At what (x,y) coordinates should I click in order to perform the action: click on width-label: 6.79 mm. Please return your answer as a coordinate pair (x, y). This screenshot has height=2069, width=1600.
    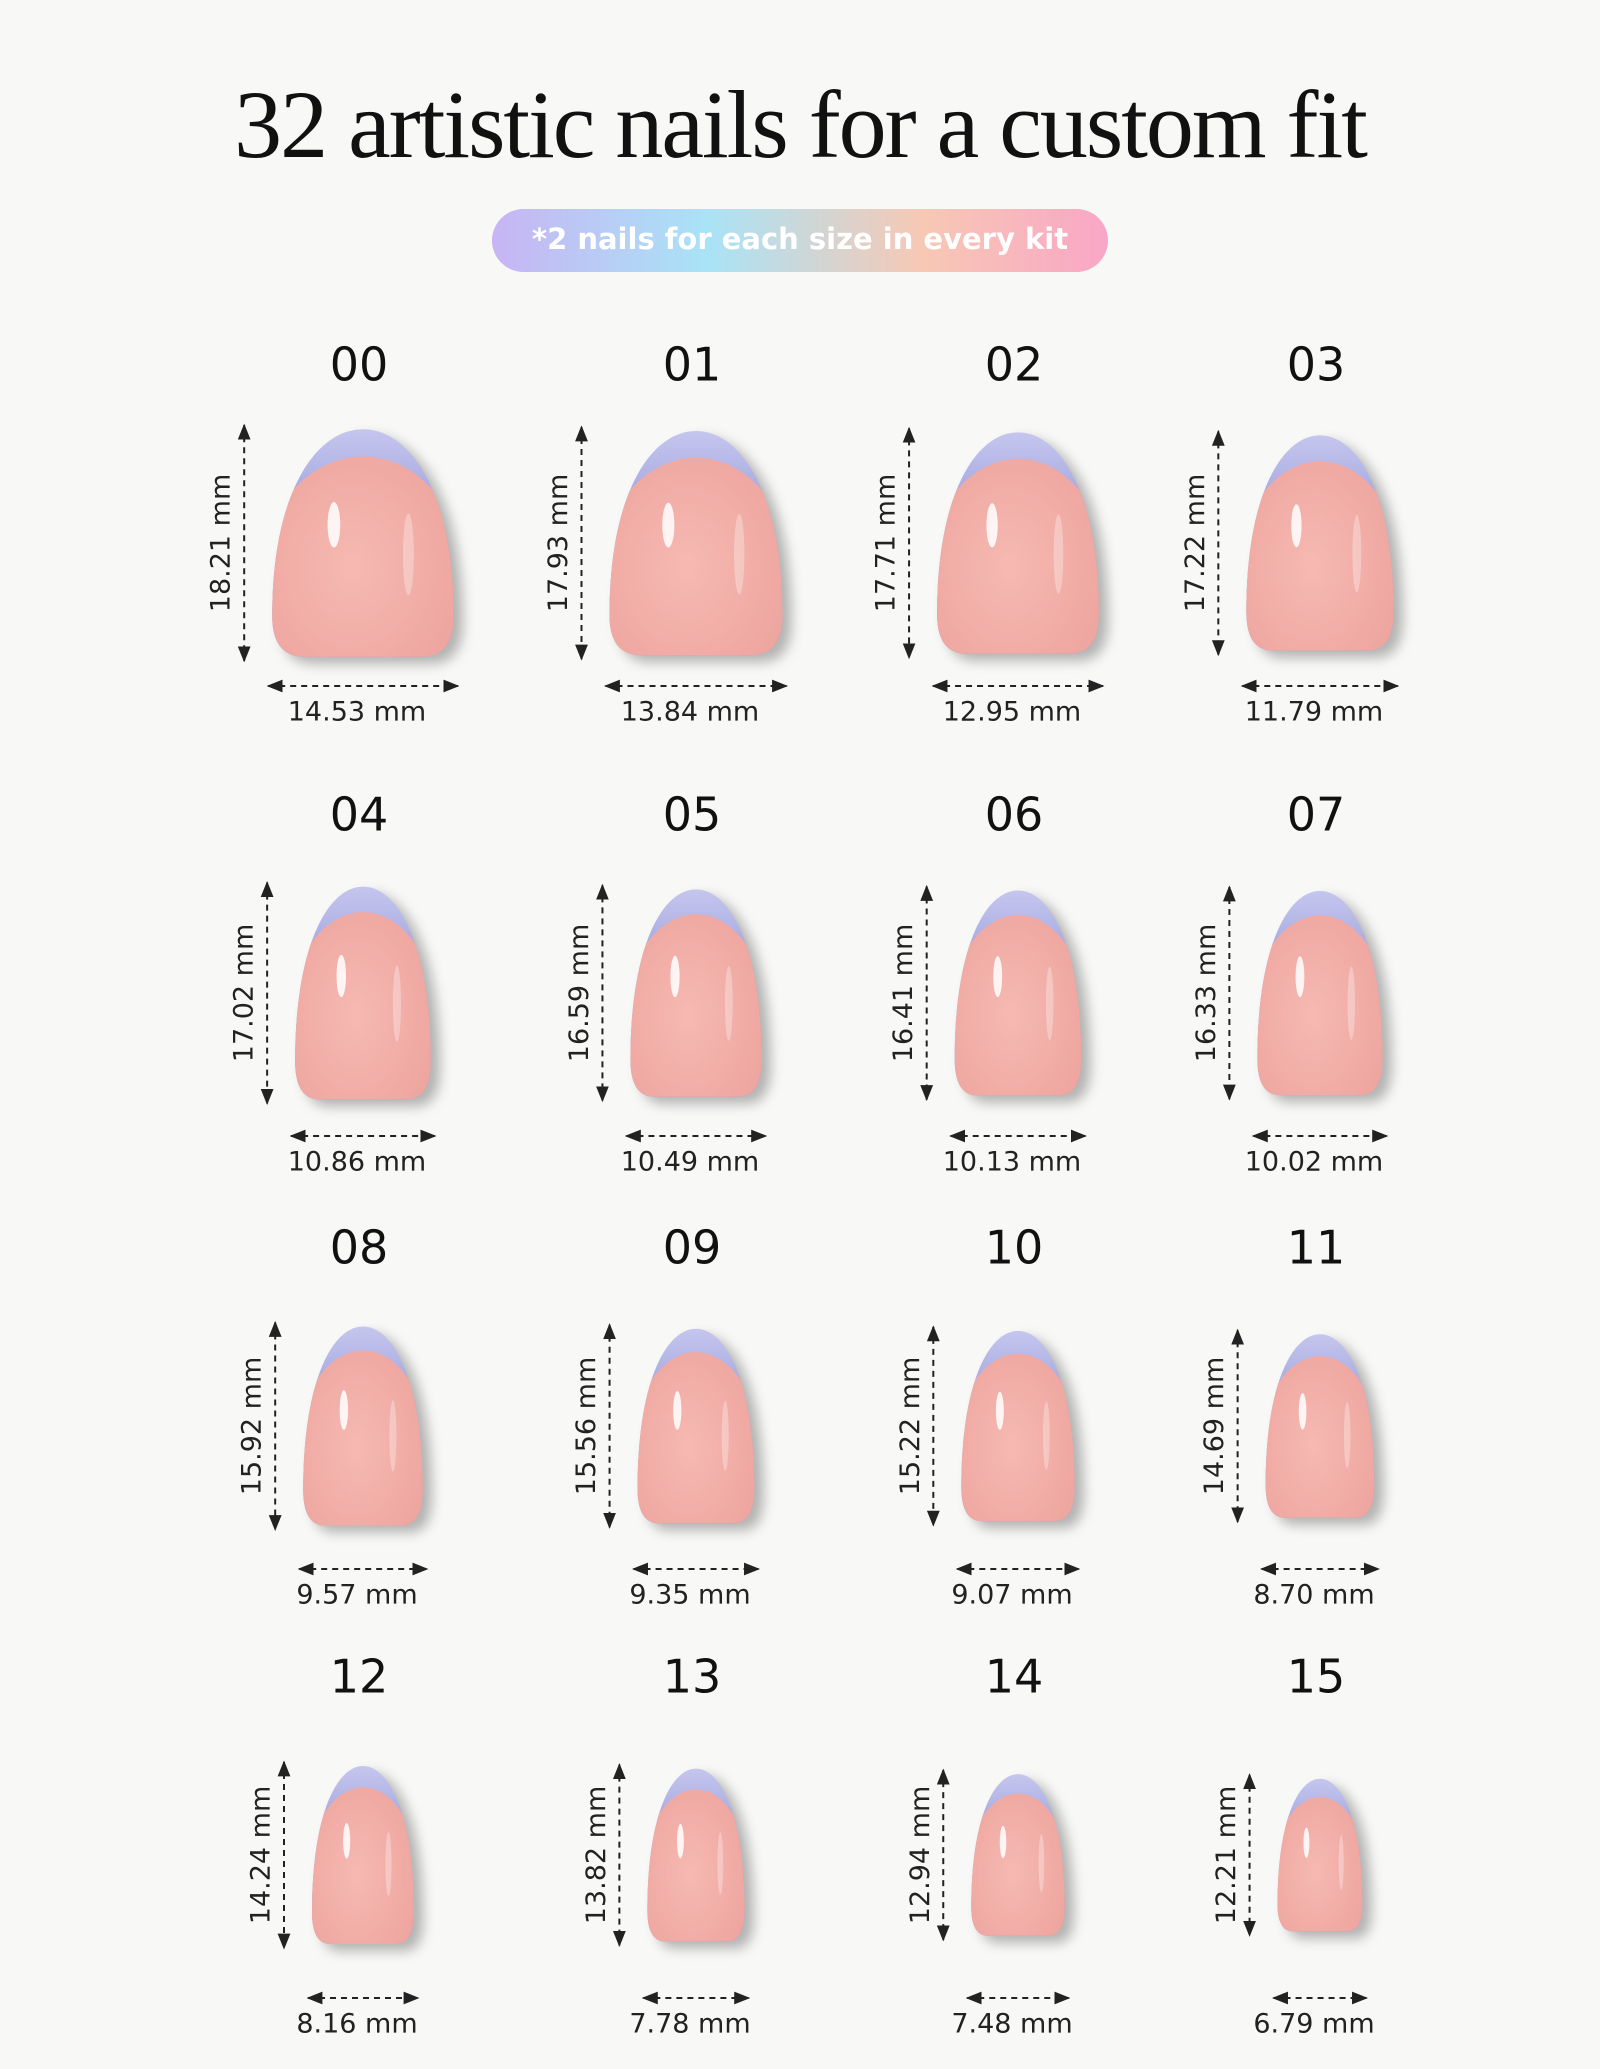
    Looking at the image, I should click on (1313, 2024).